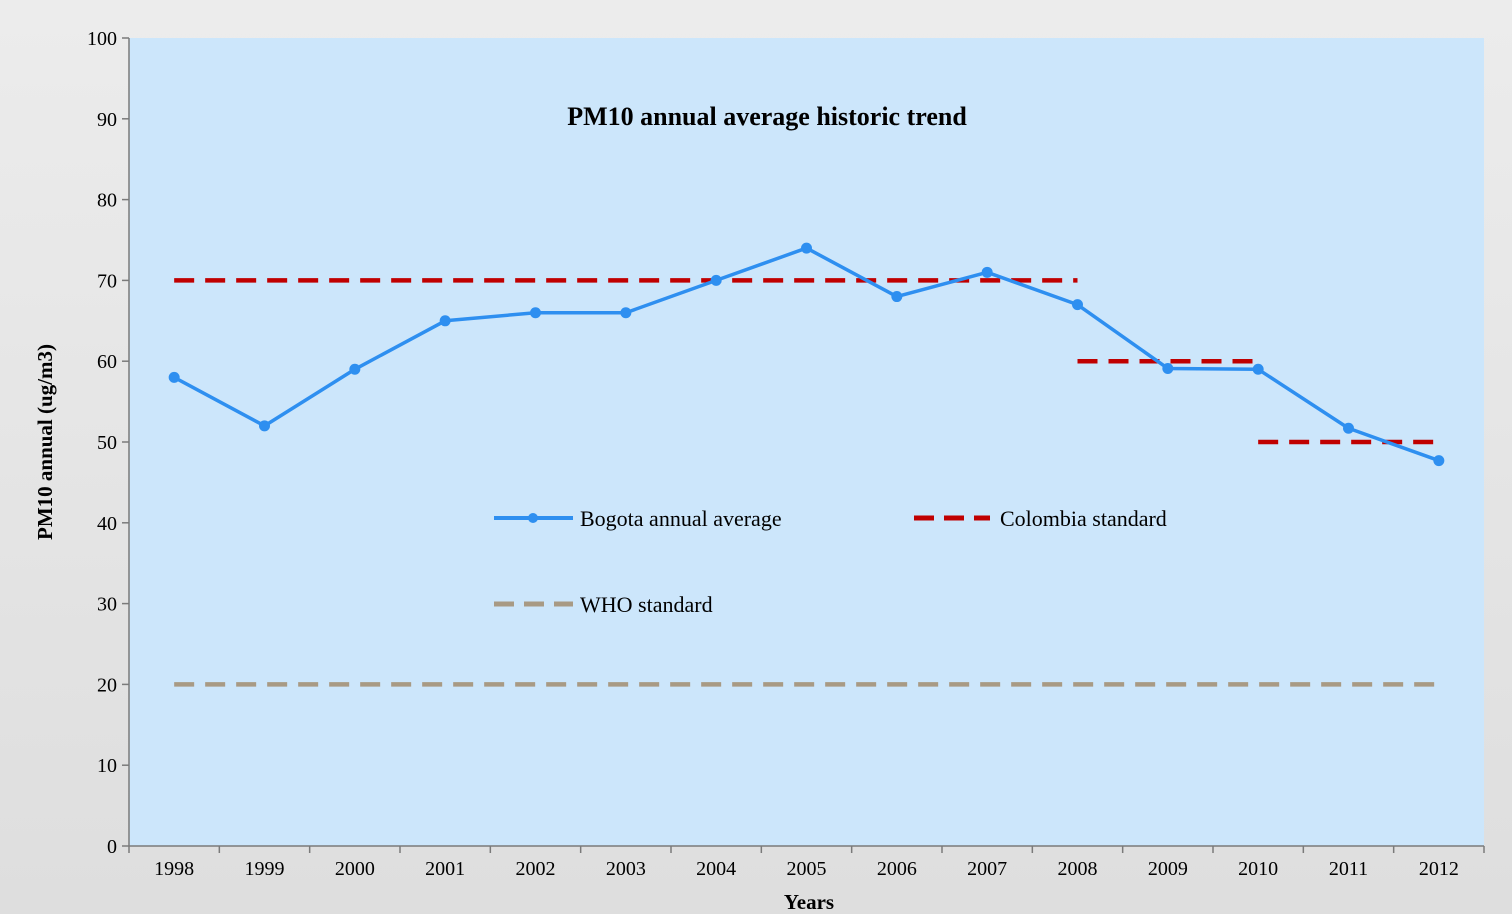  What do you see at coordinates (107, 362) in the screenshot?
I see `y-tick-label: 60` at bounding box center [107, 362].